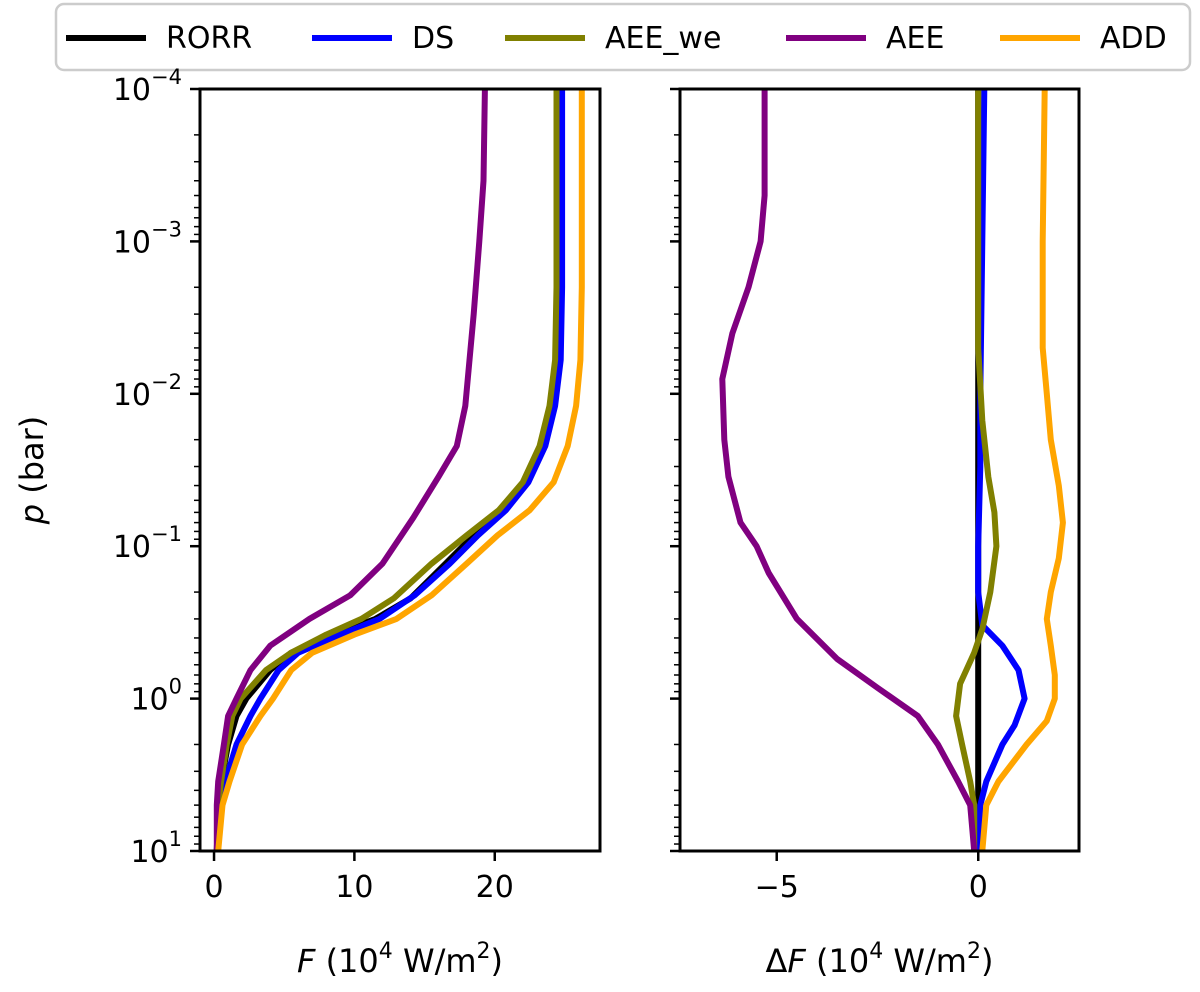  What do you see at coordinates (1133, 38) in the screenshot?
I see `legend-label: ADD` at bounding box center [1133, 38].